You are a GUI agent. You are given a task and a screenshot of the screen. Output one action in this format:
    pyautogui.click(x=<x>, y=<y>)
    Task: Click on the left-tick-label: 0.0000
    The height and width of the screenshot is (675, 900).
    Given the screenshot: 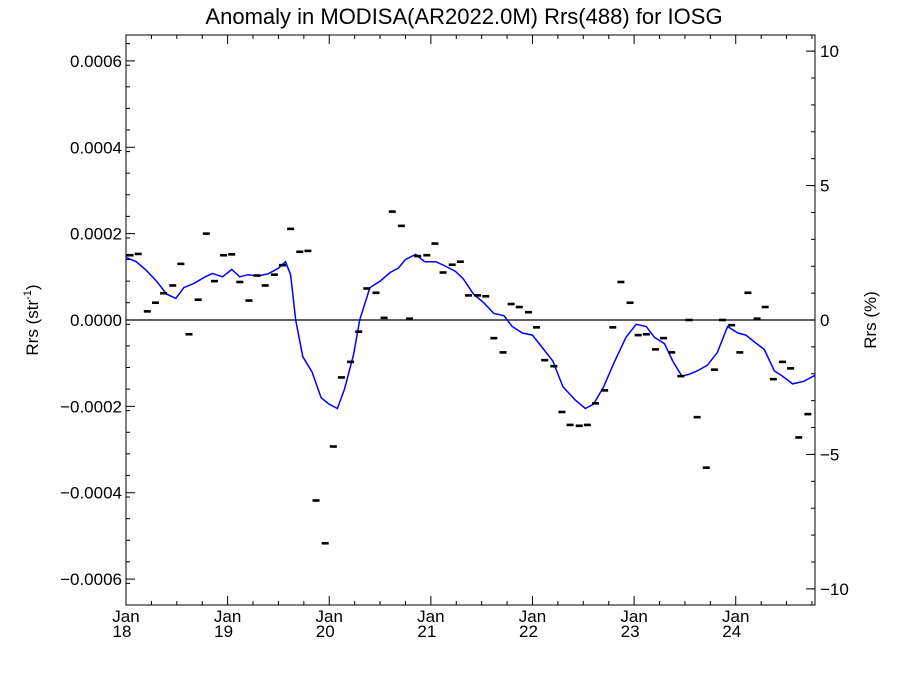 What is the action you would take?
    pyautogui.click(x=96, y=320)
    